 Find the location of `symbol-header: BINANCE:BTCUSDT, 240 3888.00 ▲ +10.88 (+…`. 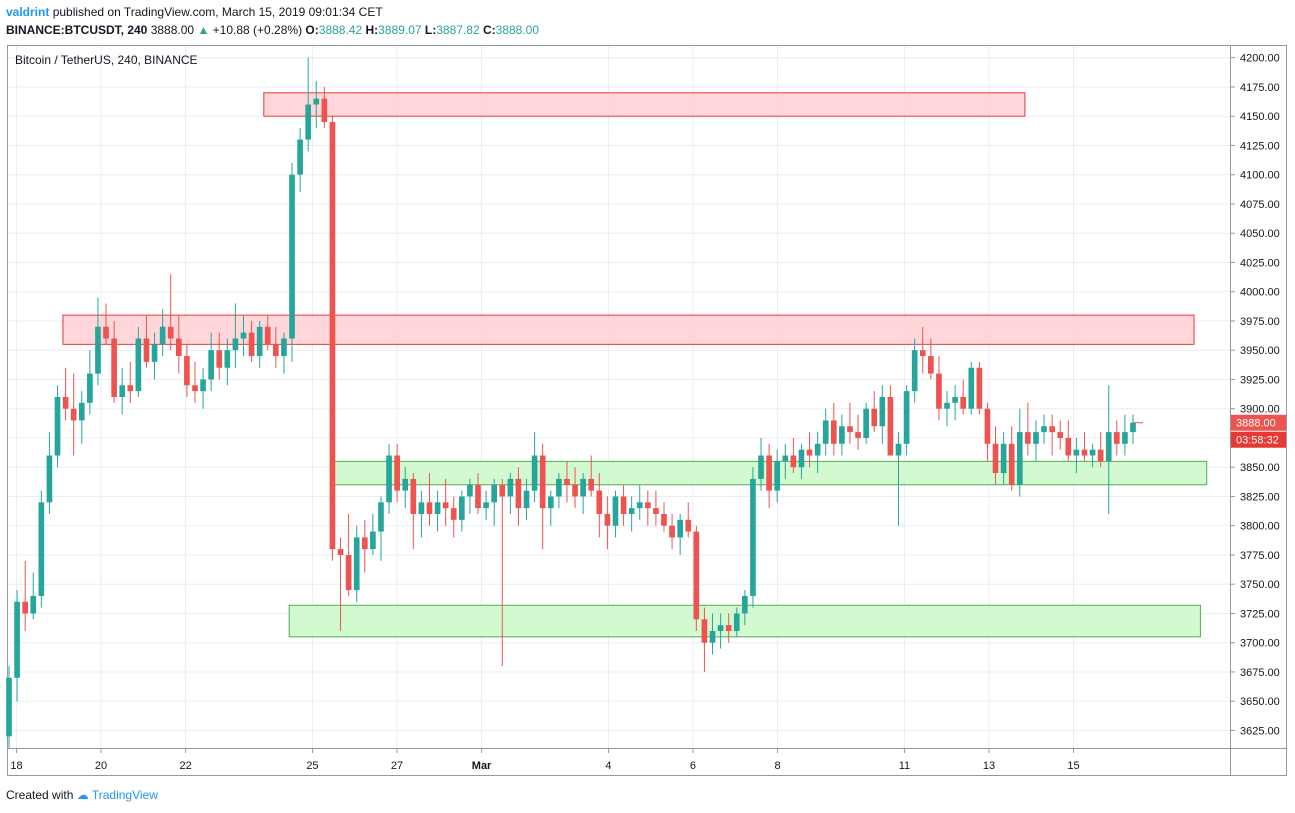

symbol-header: BINANCE:BTCUSDT, 240 3888.00 ▲ +10.88 (+… is located at coordinates (272, 30).